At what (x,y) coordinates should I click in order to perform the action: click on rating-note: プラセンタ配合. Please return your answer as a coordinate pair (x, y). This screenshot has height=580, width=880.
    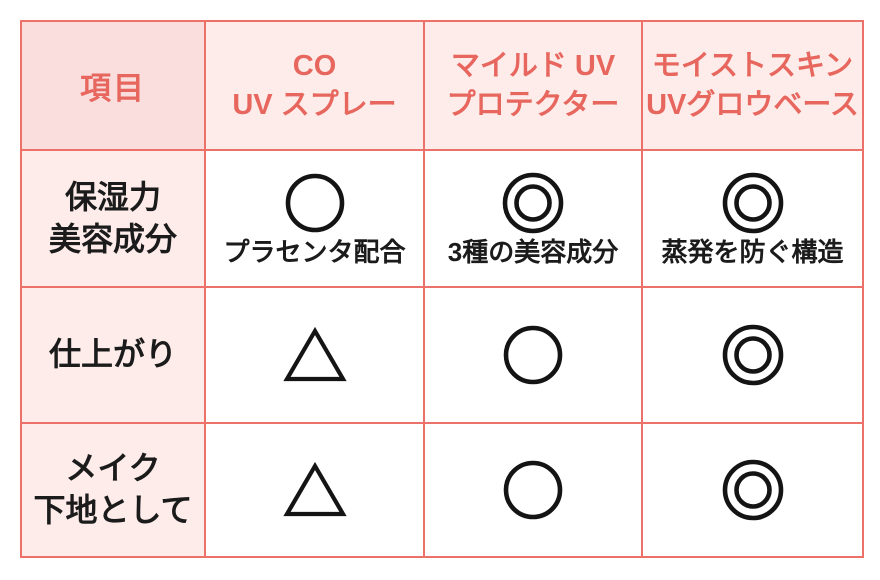
    Looking at the image, I should click on (314, 251).